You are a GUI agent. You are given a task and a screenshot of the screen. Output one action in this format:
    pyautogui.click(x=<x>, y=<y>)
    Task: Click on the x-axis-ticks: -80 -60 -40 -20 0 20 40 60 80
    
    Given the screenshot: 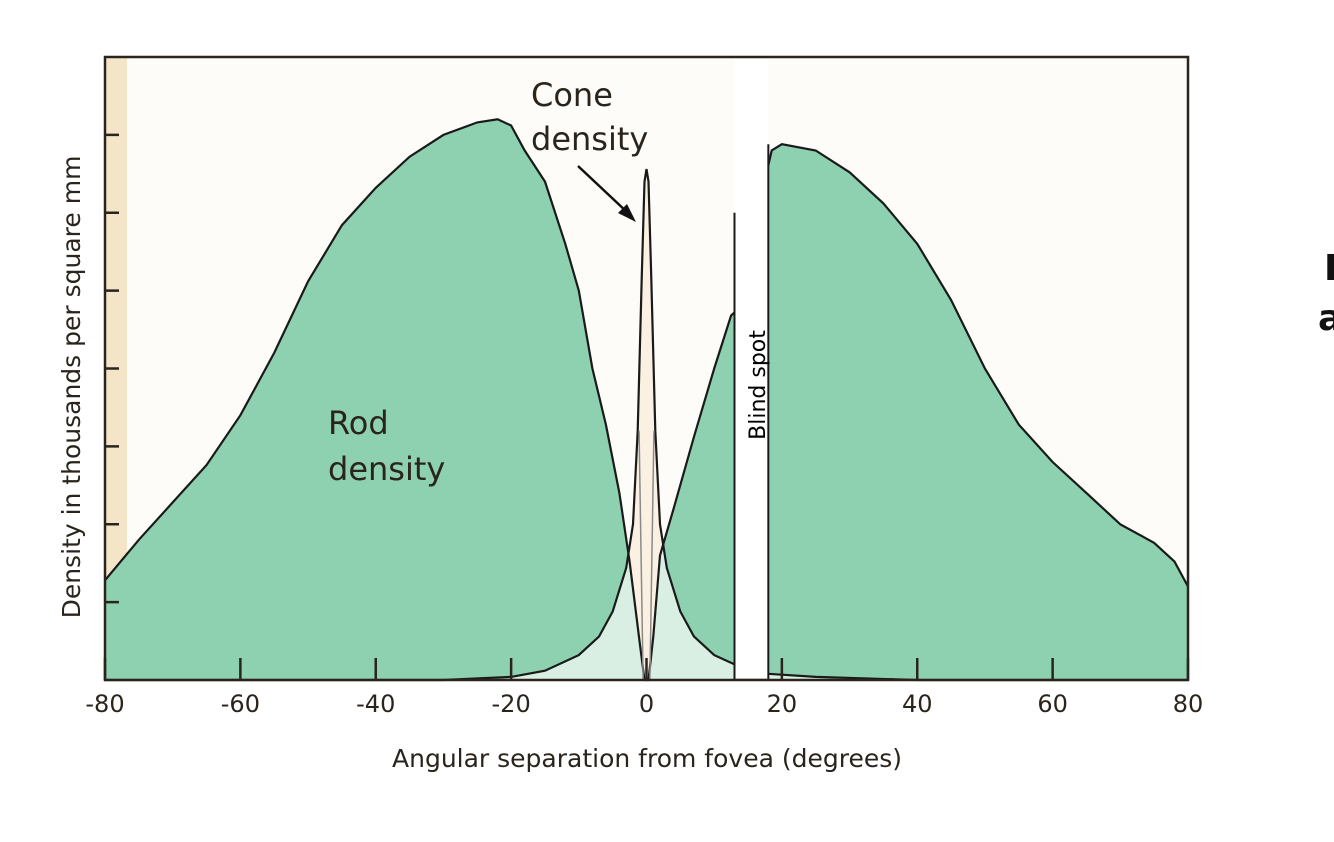 What is the action you would take?
    pyautogui.click(x=644, y=688)
    